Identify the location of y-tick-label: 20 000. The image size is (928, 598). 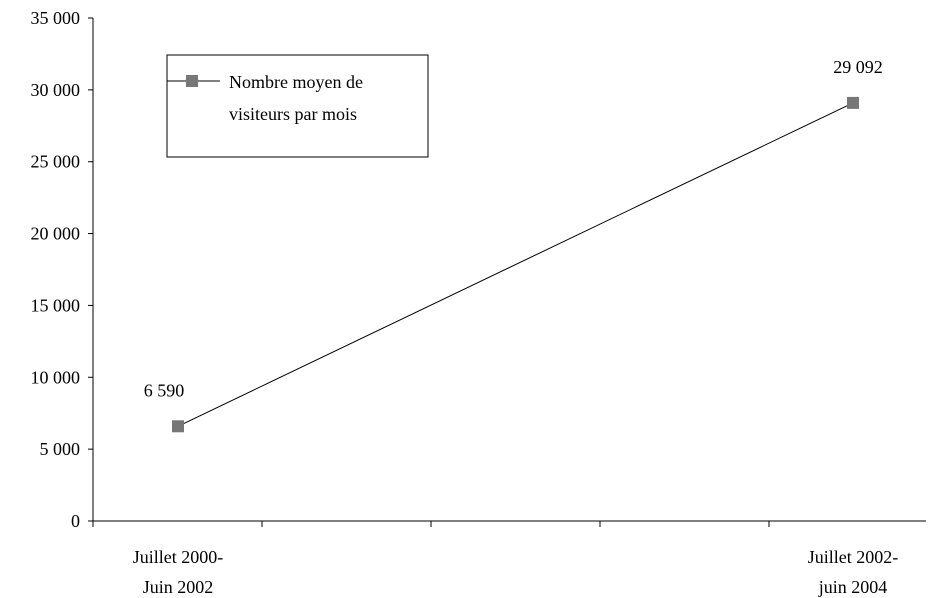
(56, 234).